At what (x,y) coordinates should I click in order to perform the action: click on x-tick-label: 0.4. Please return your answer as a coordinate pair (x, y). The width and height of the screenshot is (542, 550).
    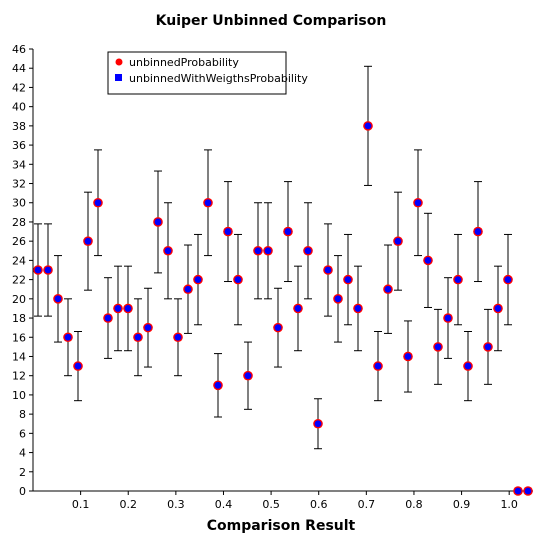
    Looking at the image, I should click on (224, 504).